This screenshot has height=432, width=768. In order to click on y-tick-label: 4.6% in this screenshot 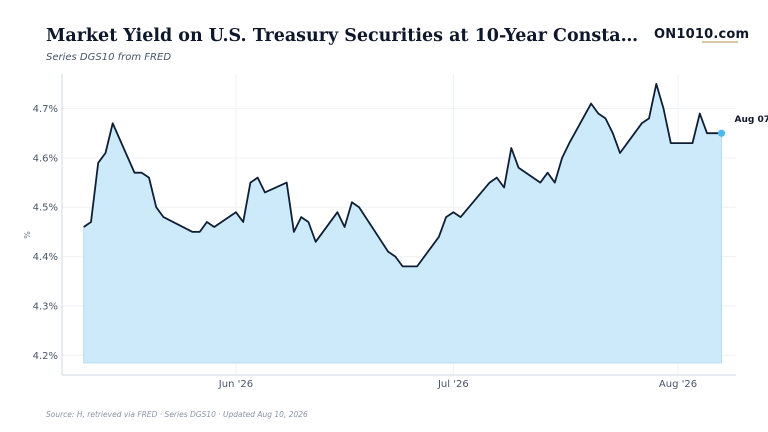, I will do `click(45, 158)`.